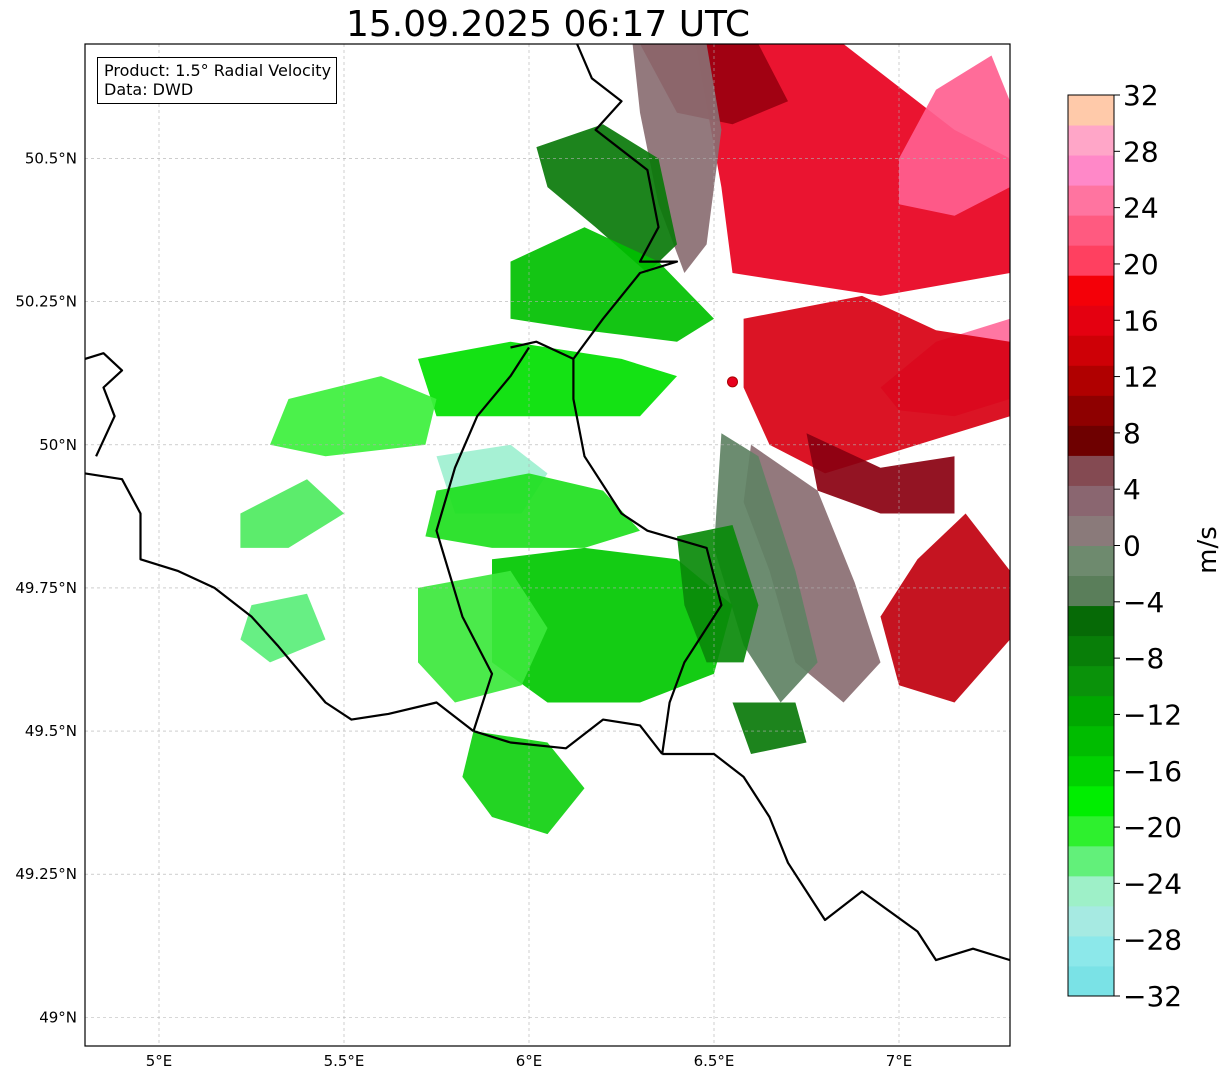 The width and height of the screenshot is (1225, 1081). Describe the element at coordinates (836, 857) in the screenshot. I see `border-france-east` at that location.